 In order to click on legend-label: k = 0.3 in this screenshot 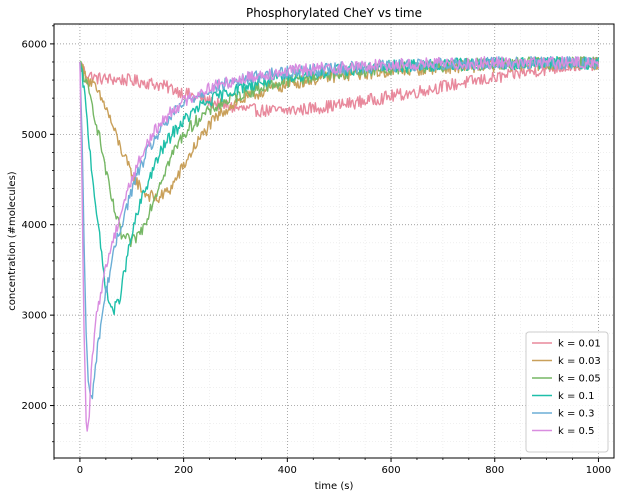, I will do `click(576, 414)`.